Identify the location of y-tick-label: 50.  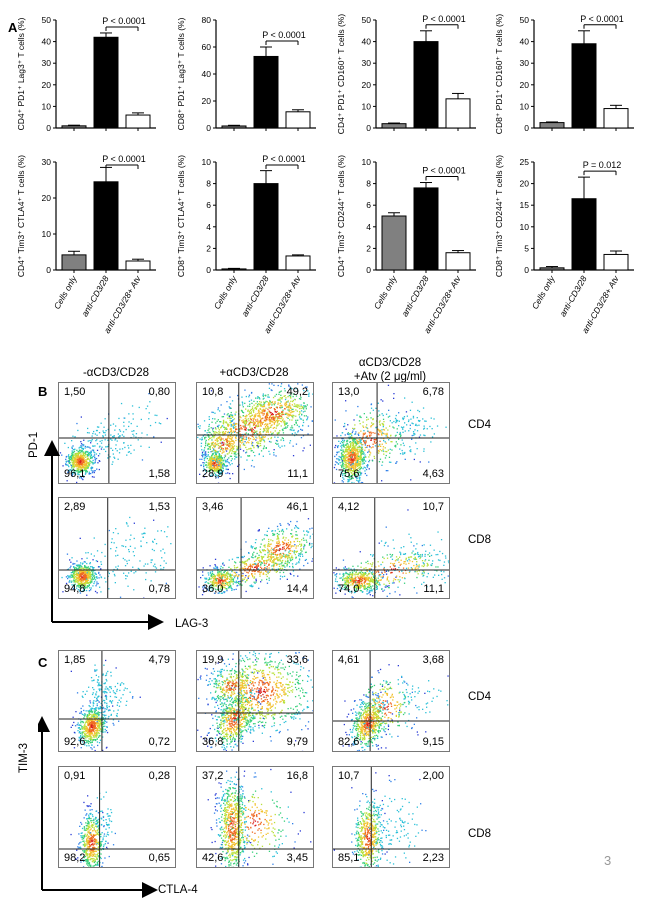
(367, 20).